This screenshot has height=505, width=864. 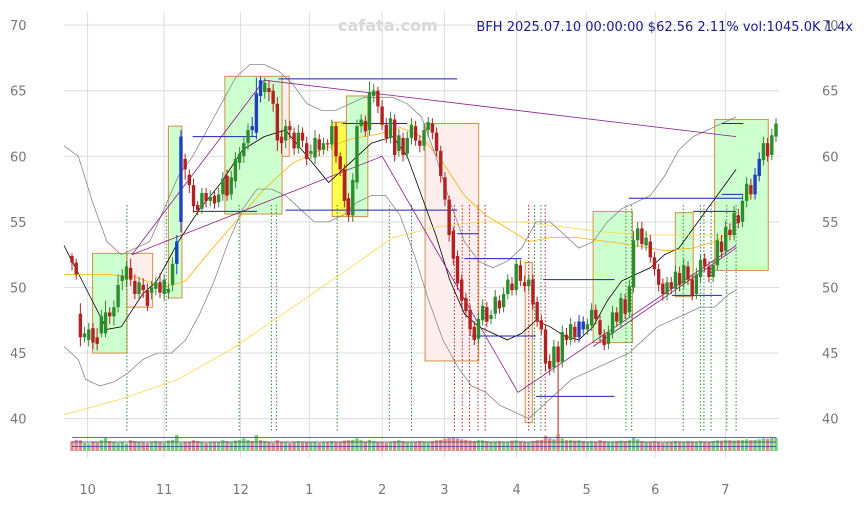 What do you see at coordinates (18, 354) in the screenshot?
I see `y-tick-label: 45` at bounding box center [18, 354].